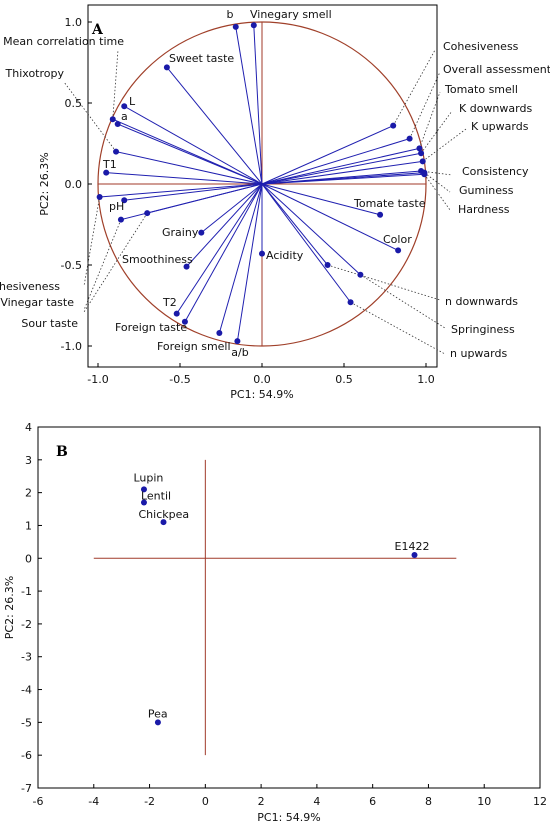 This screenshot has width=550, height=832. What do you see at coordinates (397, 239) in the screenshot?
I see `label-color: Color` at bounding box center [397, 239].